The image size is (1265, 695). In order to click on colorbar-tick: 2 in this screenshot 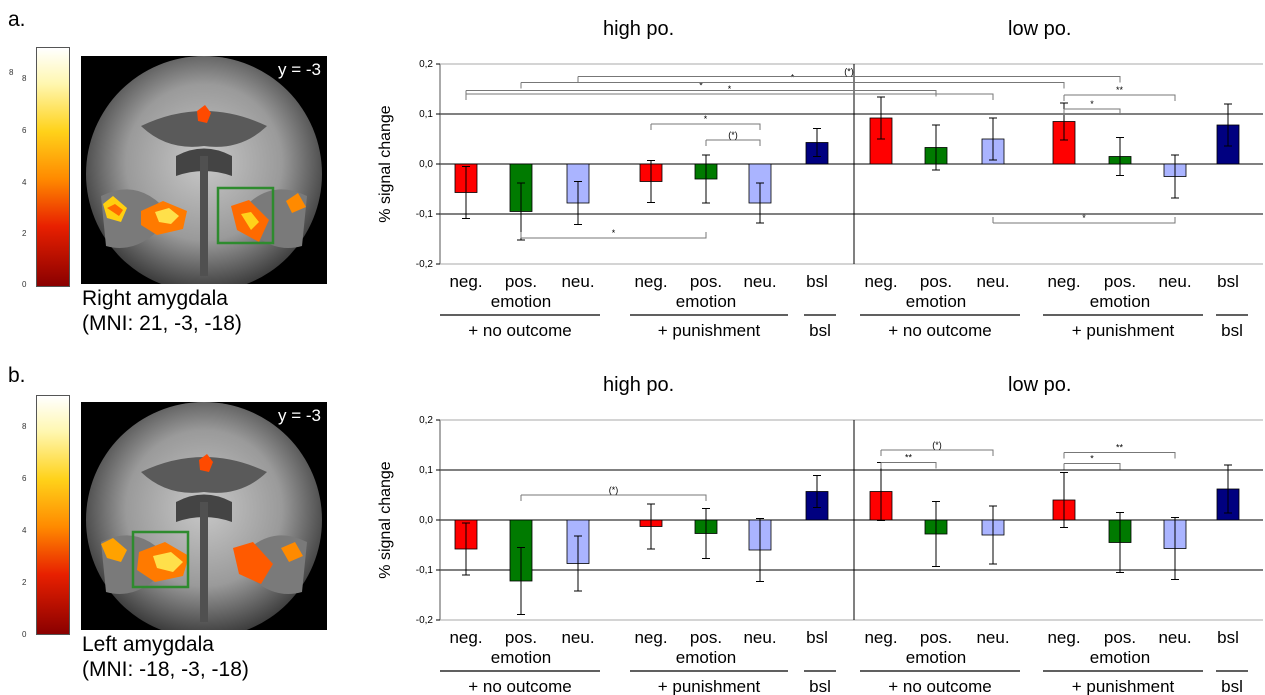, I will do `click(24, 582)`.